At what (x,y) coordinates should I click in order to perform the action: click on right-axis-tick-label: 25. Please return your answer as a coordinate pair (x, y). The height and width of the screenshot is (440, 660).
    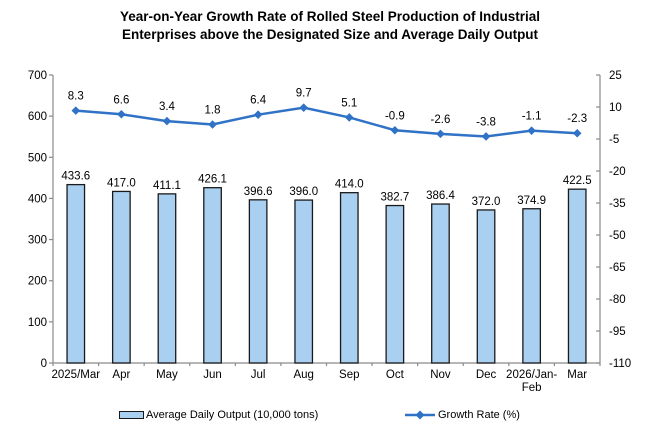
    Looking at the image, I should click on (615, 76).